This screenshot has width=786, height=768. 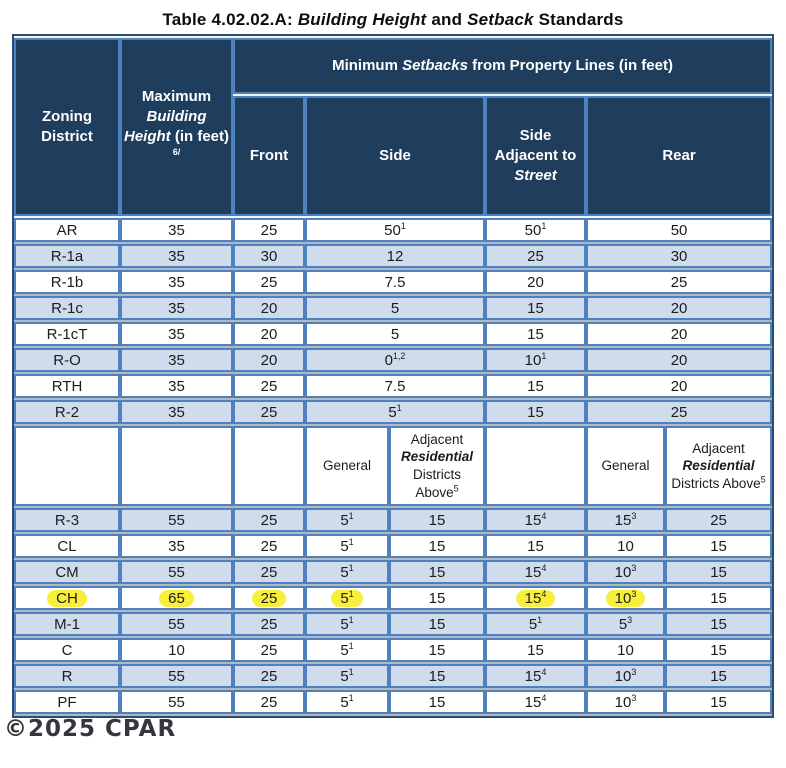 What do you see at coordinates (362, 19) in the screenshot?
I see `text-segment: Building Height` at bounding box center [362, 19].